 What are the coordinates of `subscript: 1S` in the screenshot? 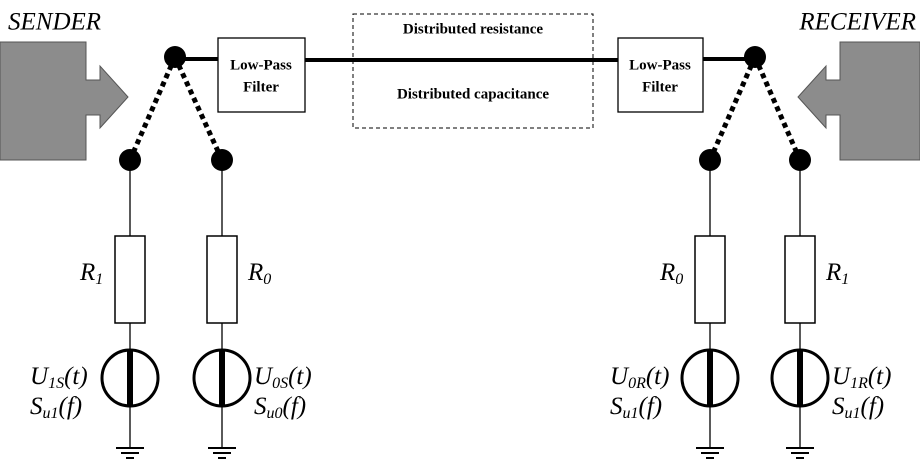 It's located at (56, 383).